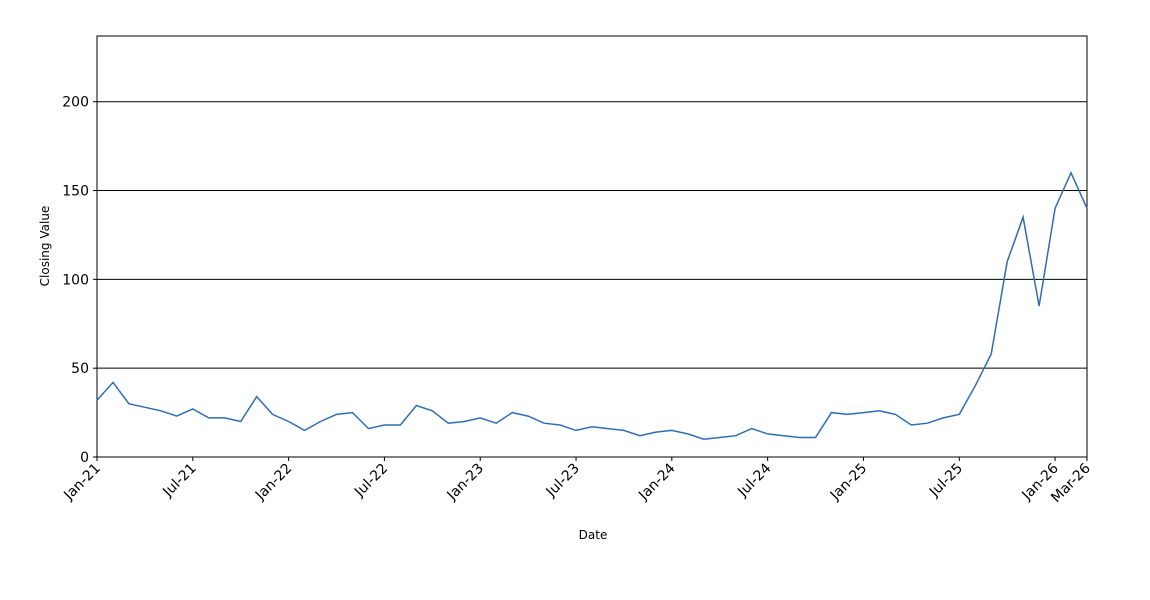 Image resolution: width=1150 pixels, height=600 pixels. Describe the element at coordinates (75, 103) in the screenshot. I see `y-tick-label: 200` at that location.